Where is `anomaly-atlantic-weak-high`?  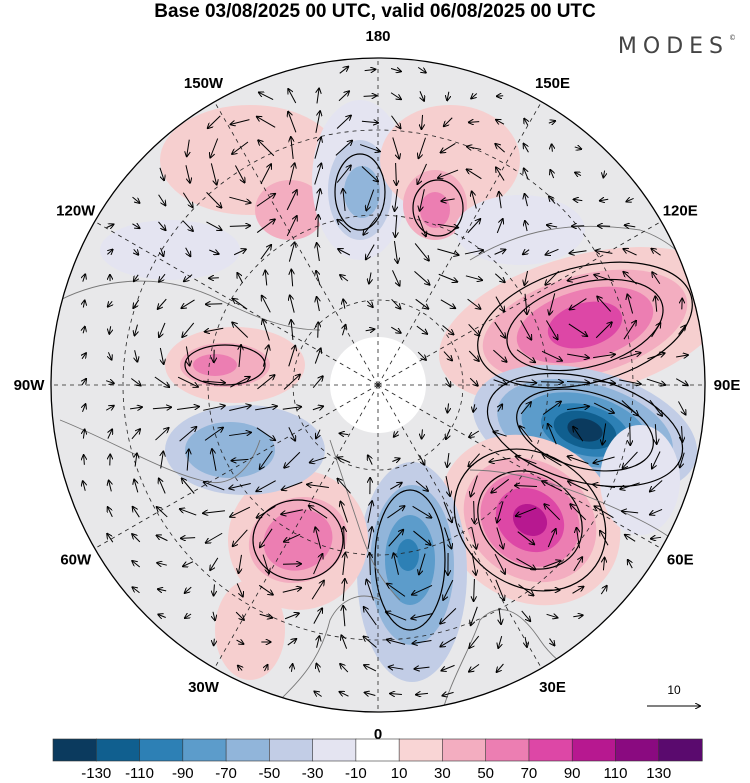
anomaly-atlantic-weak-high is located at coordinates (250, 630).